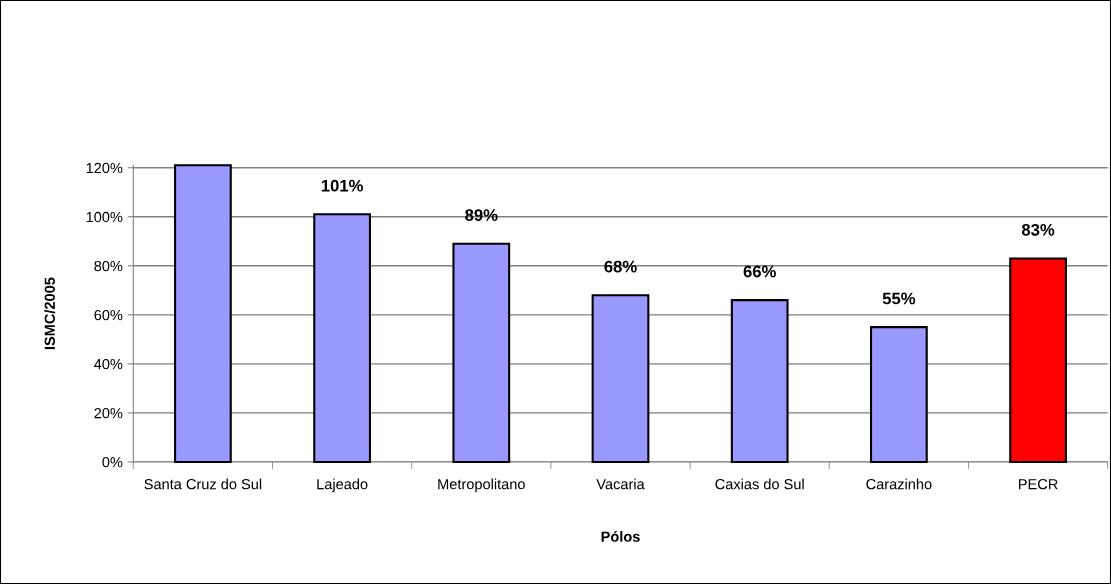 This screenshot has height=584, width=1111. What do you see at coordinates (481, 215) in the screenshot?
I see `data-label: 89%` at bounding box center [481, 215].